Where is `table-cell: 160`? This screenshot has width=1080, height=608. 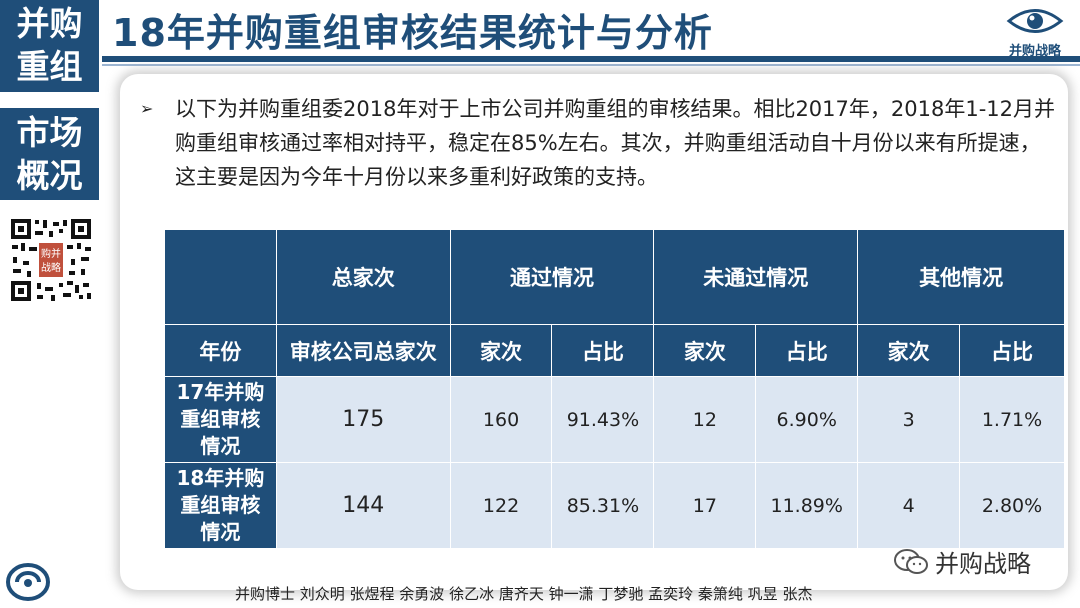 table-cell: 160 is located at coordinates (501, 419).